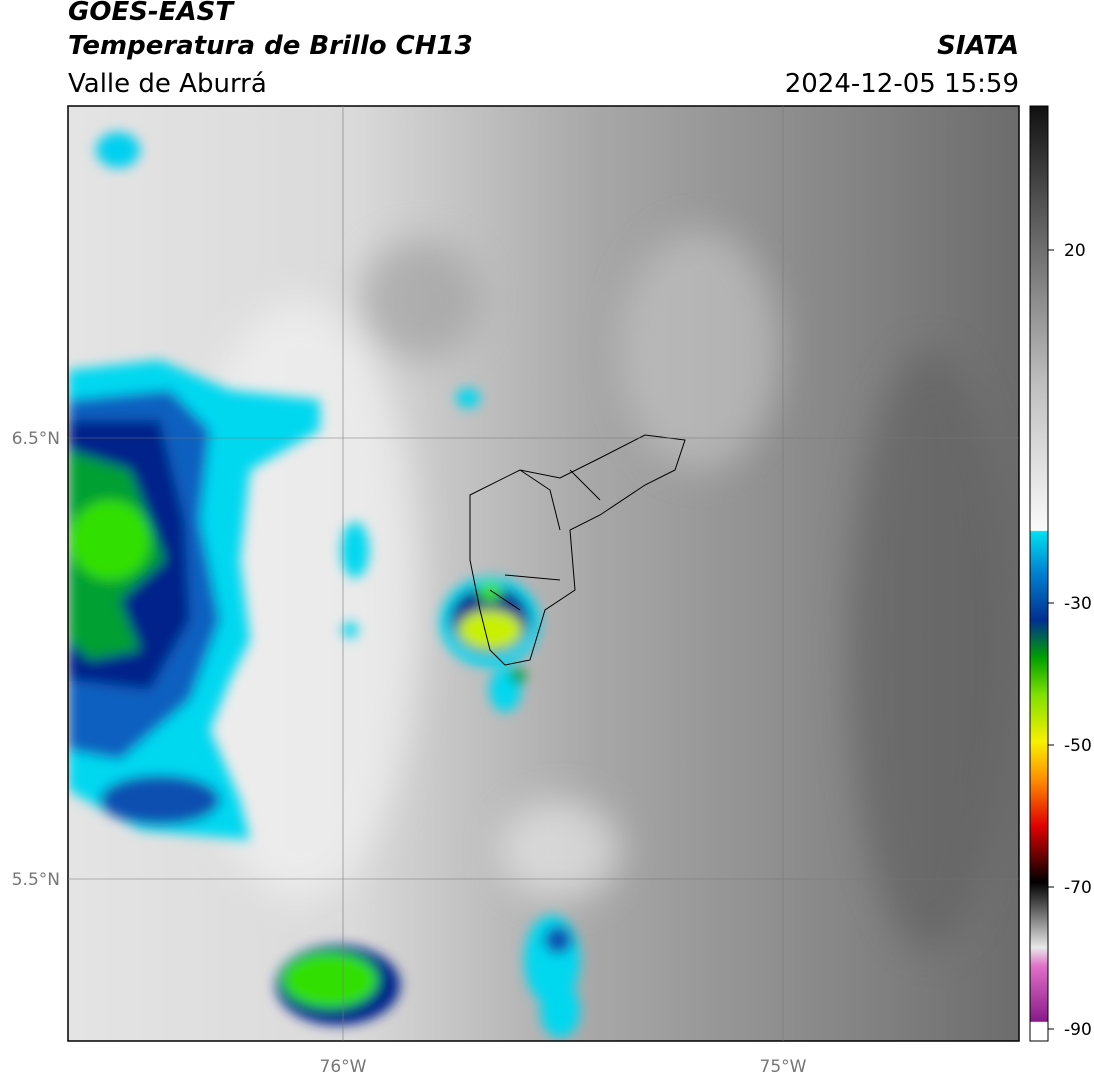  Describe the element at coordinates (151, 13) in the screenshot. I see `title: GOES-EAST` at that location.